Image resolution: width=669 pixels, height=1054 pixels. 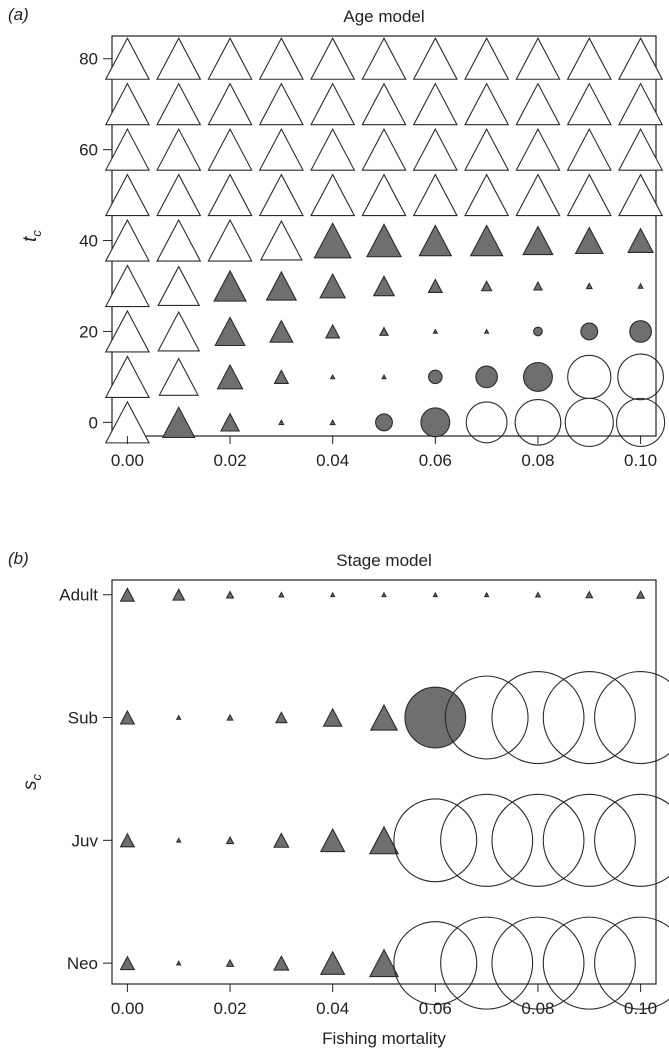 I want to click on panel-b-x-axis: 0.00 0.02 0.04 0.06 0.08 0.10, so click(x=384, y=1001).